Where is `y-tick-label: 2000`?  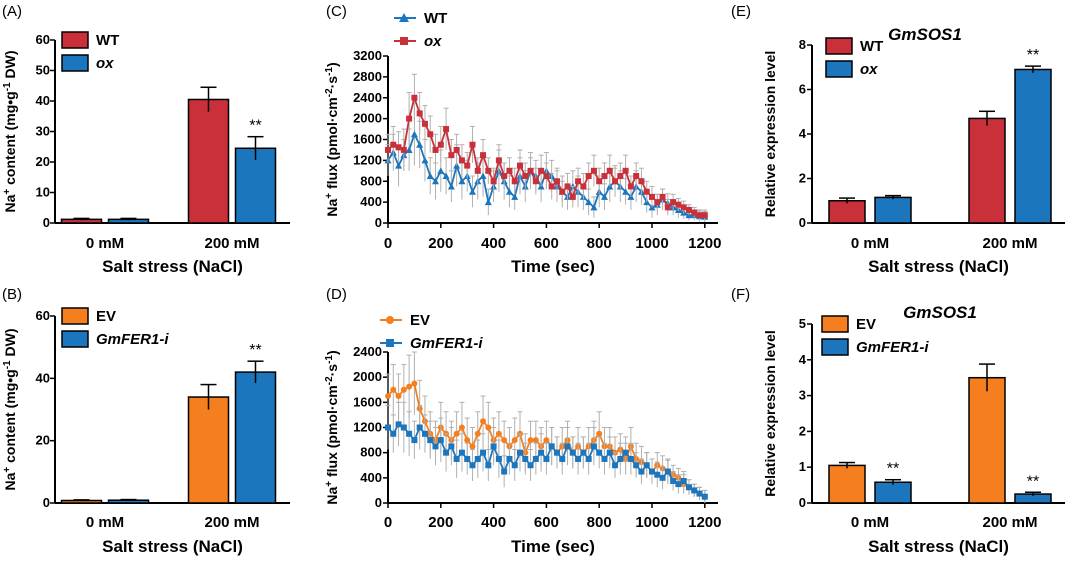
y-tick-label: 2000 is located at coordinates (367, 118).